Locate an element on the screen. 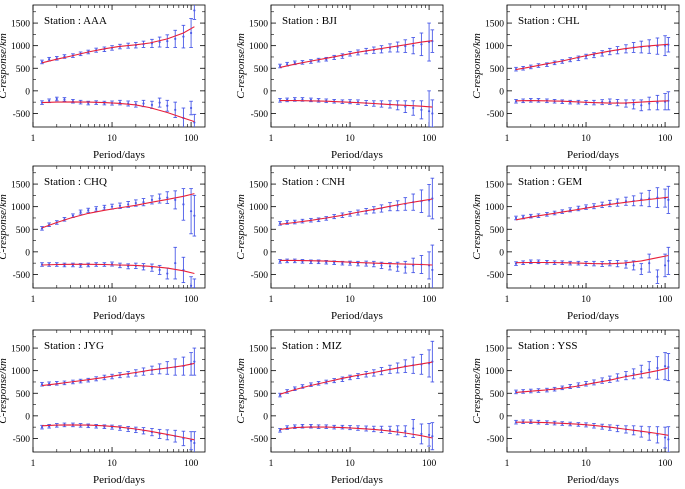 The image size is (685, 489). panel-title: Station : CHL is located at coordinates (549, 21).